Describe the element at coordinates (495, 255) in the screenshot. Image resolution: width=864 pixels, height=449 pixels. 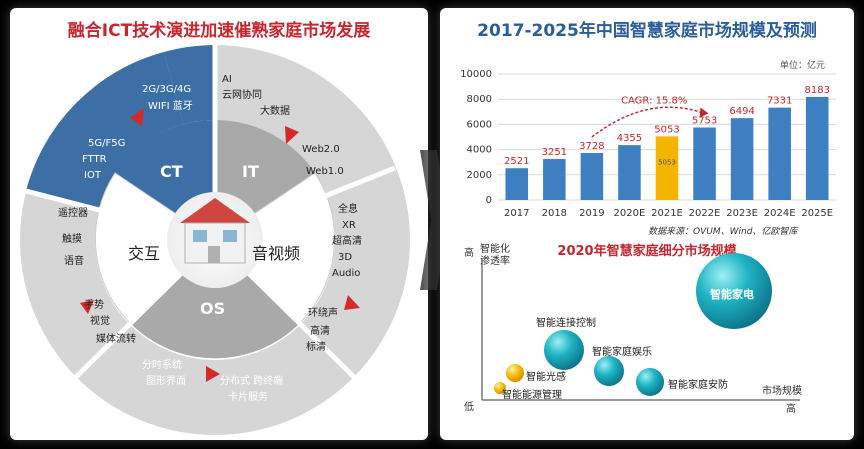
I see `y-axis-label: 智能化渗透率` at that location.